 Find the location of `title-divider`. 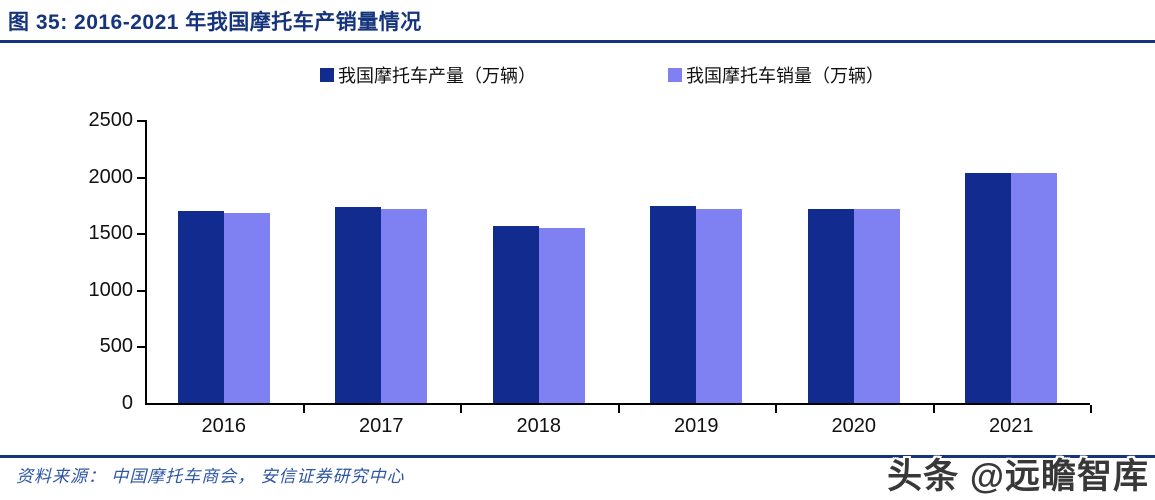

title-divider is located at coordinates (577, 41).